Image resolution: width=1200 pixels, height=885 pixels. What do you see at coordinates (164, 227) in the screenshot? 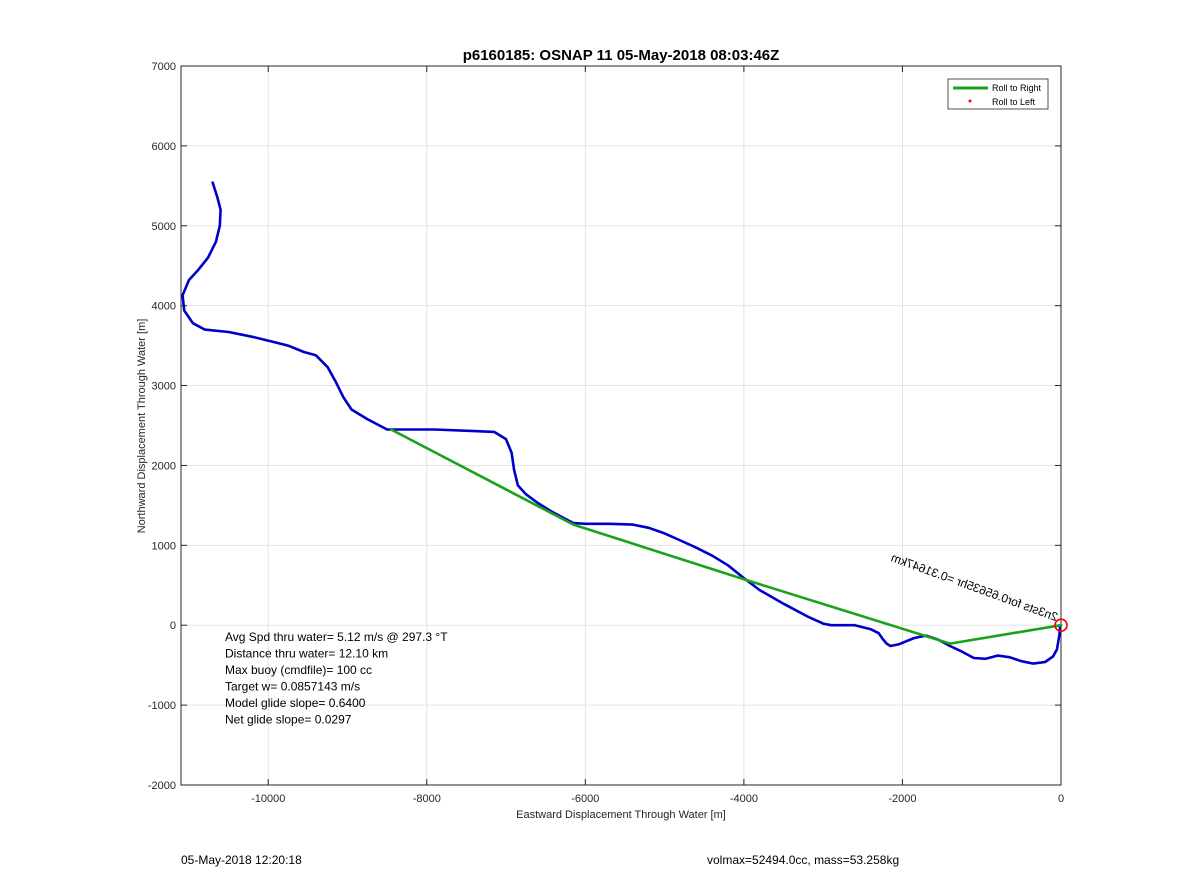
I see `y-tick-label: 5000` at bounding box center [164, 227].